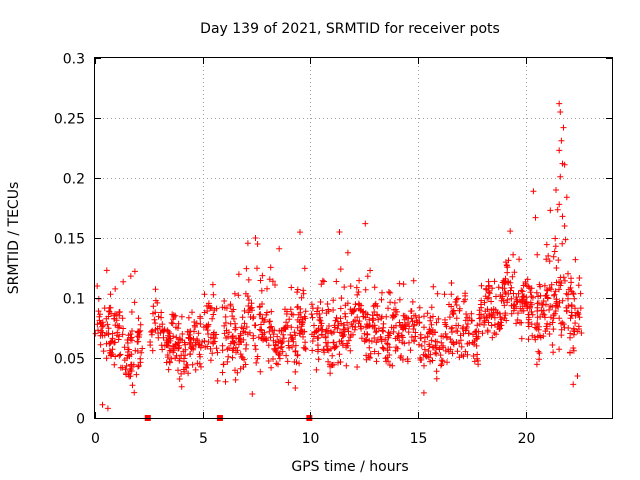 Image resolution: width=640 pixels, height=480 pixels. Describe the element at coordinates (14, 238) in the screenshot. I see `y-axis-label: SRMTID / TECUs` at that location.